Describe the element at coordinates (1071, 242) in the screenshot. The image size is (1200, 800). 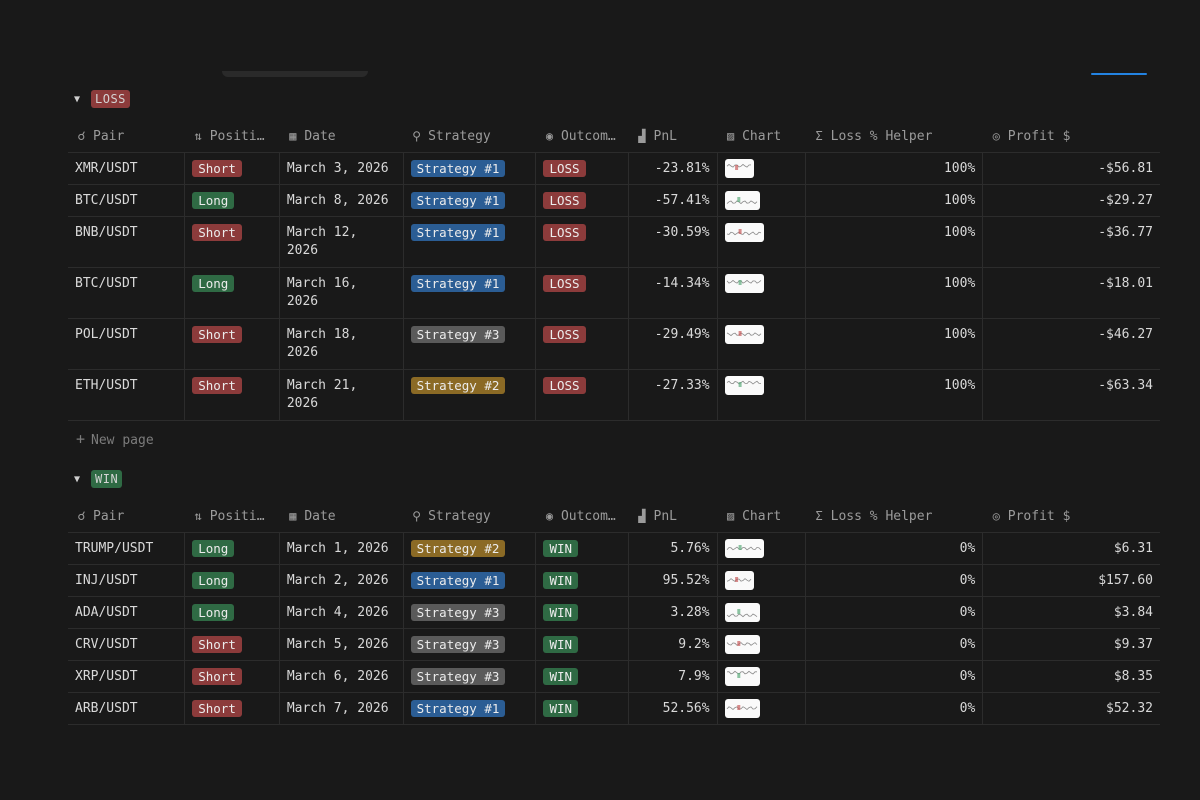
I see `profit-cell: -$36.77` at that location.